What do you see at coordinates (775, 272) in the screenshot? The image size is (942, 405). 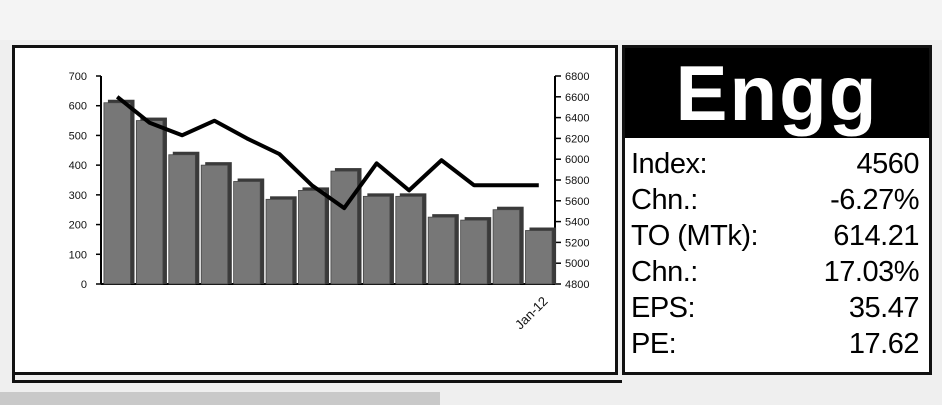 I see `stat-row-turnover-change: Chn.: 17.03%` at bounding box center [775, 272].